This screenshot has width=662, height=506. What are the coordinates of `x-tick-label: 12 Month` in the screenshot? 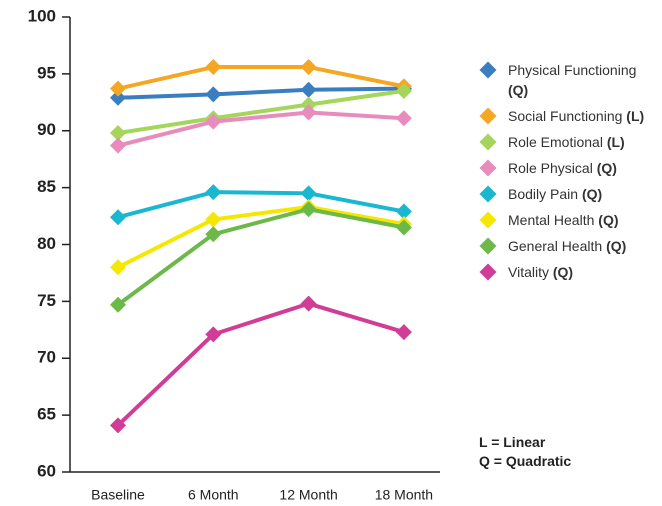 It's located at (308, 495).